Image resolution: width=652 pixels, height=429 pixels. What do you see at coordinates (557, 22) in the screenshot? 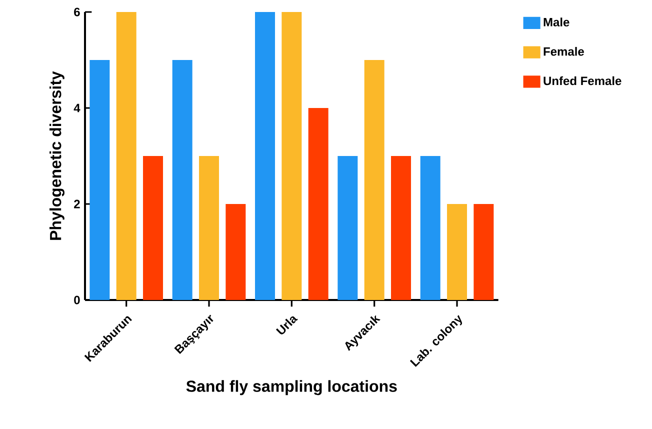
I see `legend-label: Male` at bounding box center [557, 22].